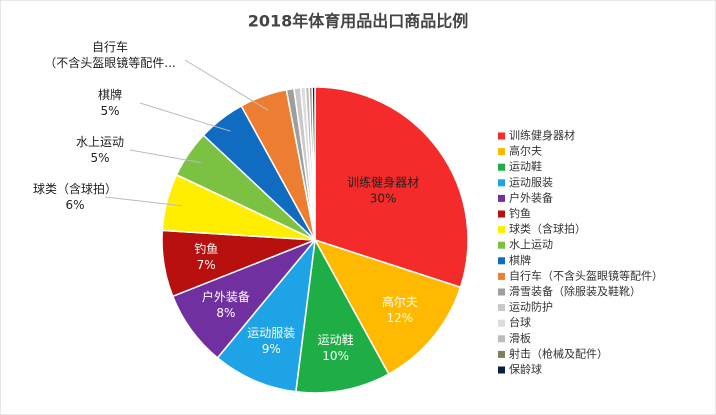 This screenshot has width=716, height=415. Describe the element at coordinates (558, 353) in the screenshot. I see `legend-label: 射击（枪械及配件）` at that location.